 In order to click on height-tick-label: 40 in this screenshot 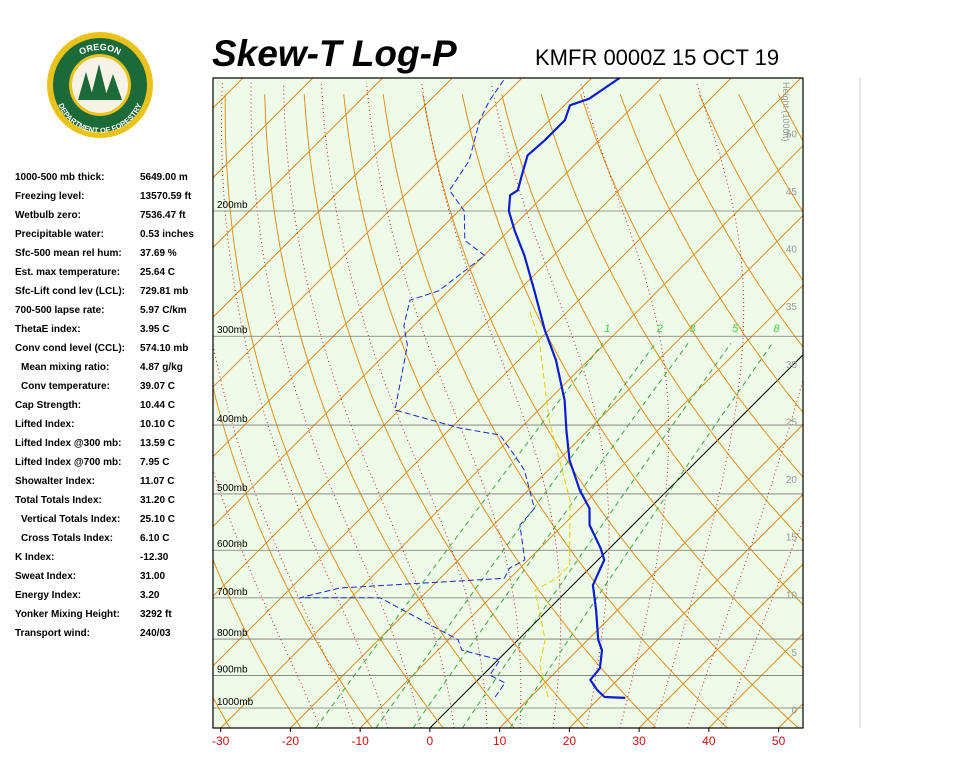, I will do `click(792, 250)`.